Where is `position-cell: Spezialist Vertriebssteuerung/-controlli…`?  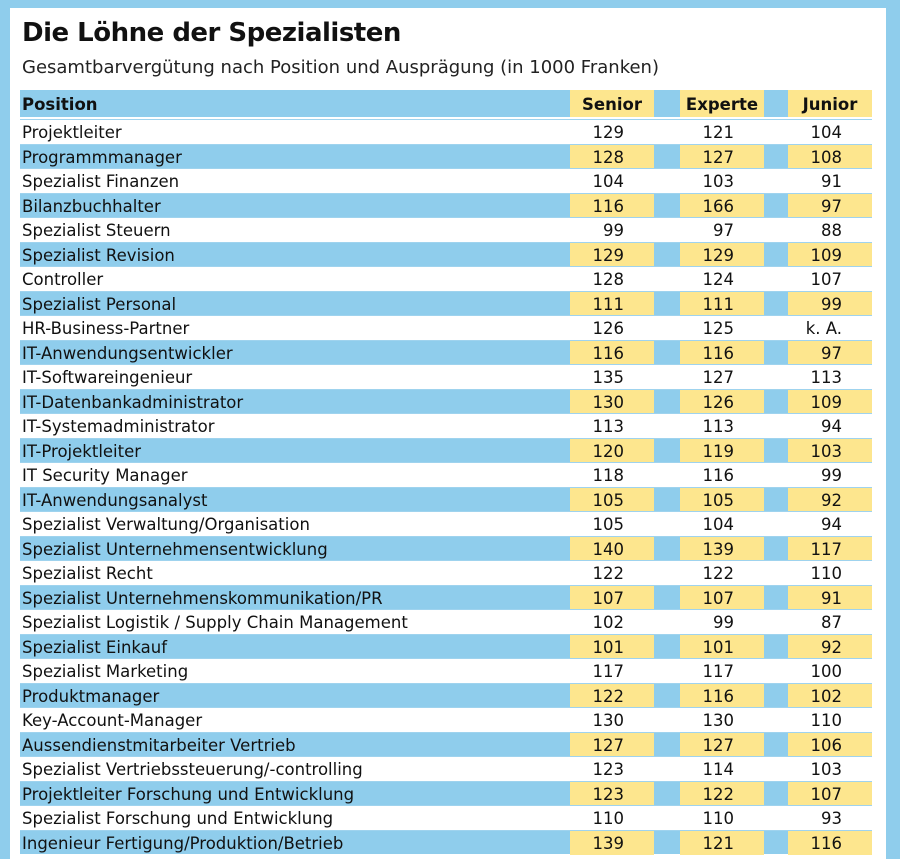
position-cell: Spezialist Vertriebssteuerung/-controlli… is located at coordinates (192, 769).